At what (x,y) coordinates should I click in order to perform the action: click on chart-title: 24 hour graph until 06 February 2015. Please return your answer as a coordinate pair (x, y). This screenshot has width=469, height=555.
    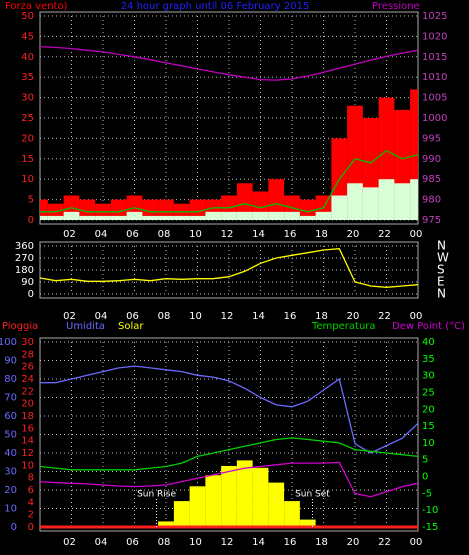
    Looking at the image, I should click on (215, 6).